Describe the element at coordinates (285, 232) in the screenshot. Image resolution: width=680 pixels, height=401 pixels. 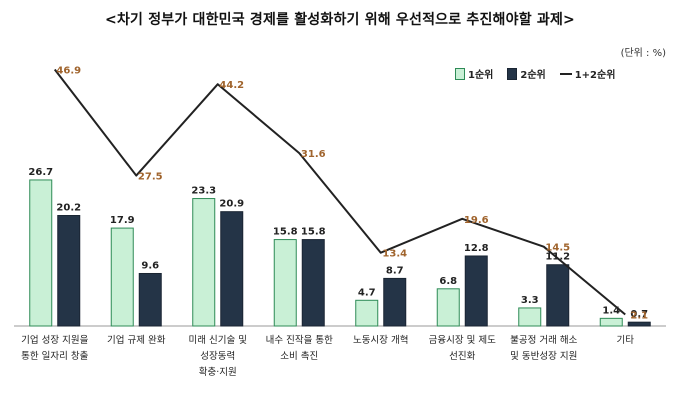
I see `data-label-rank1: 15.8` at that location.